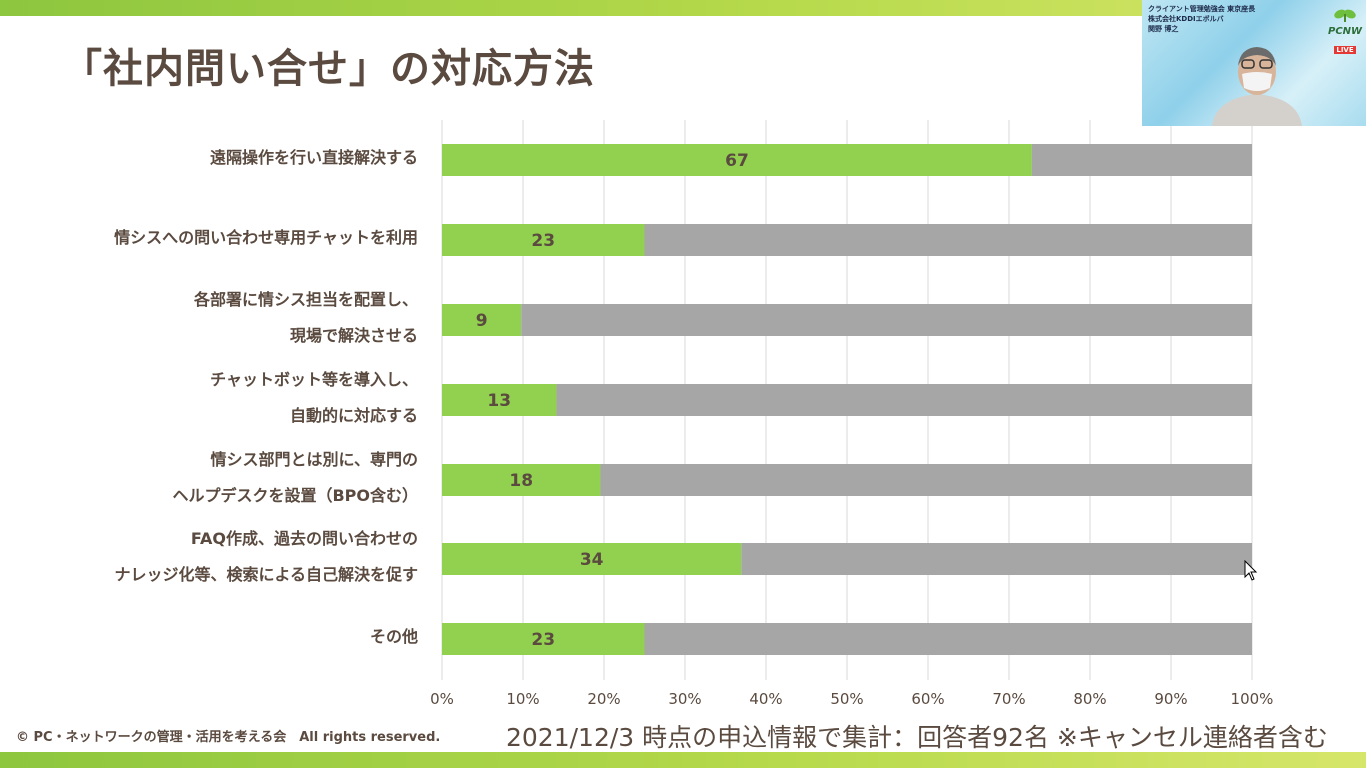 This screenshot has width=1366, height=768. Describe the element at coordinates (314, 379) in the screenshot. I see `category-label: チャットボット等を導入し、` at that location.